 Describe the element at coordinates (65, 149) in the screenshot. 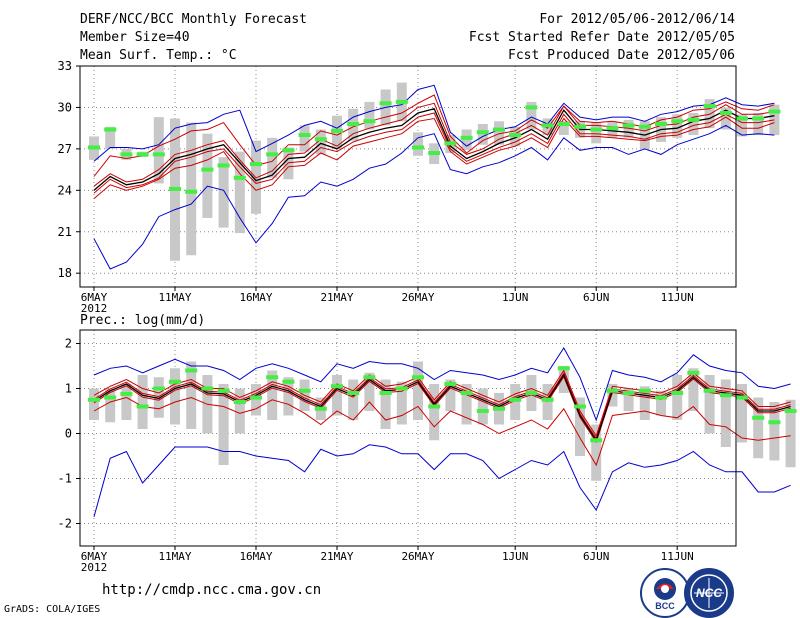

I see `y-tick-label: 27` at that location.